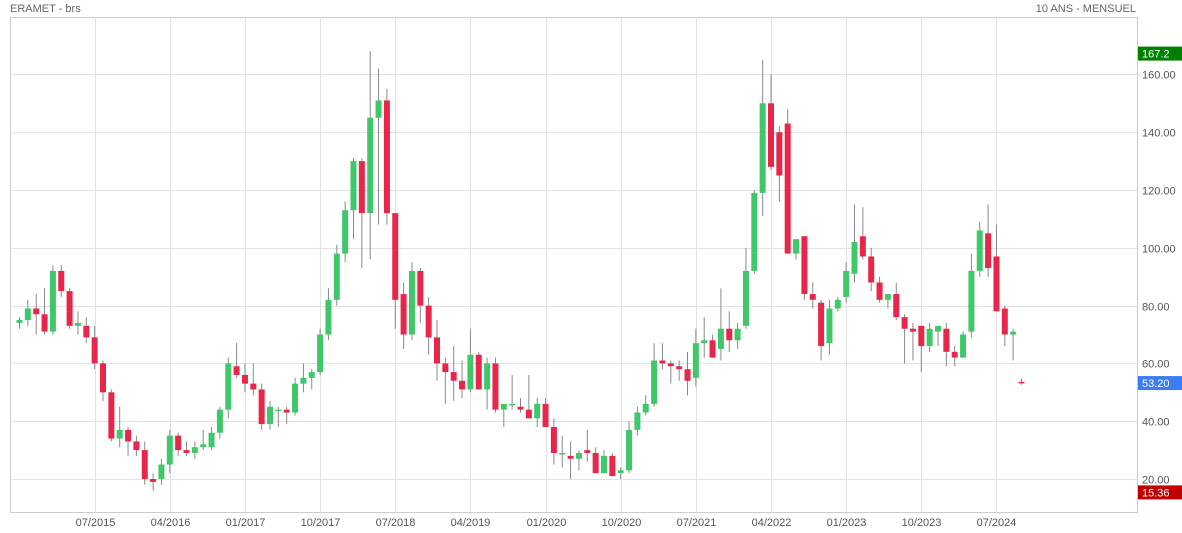  I want to click on high-price-tag-box, so click(1160, 53).